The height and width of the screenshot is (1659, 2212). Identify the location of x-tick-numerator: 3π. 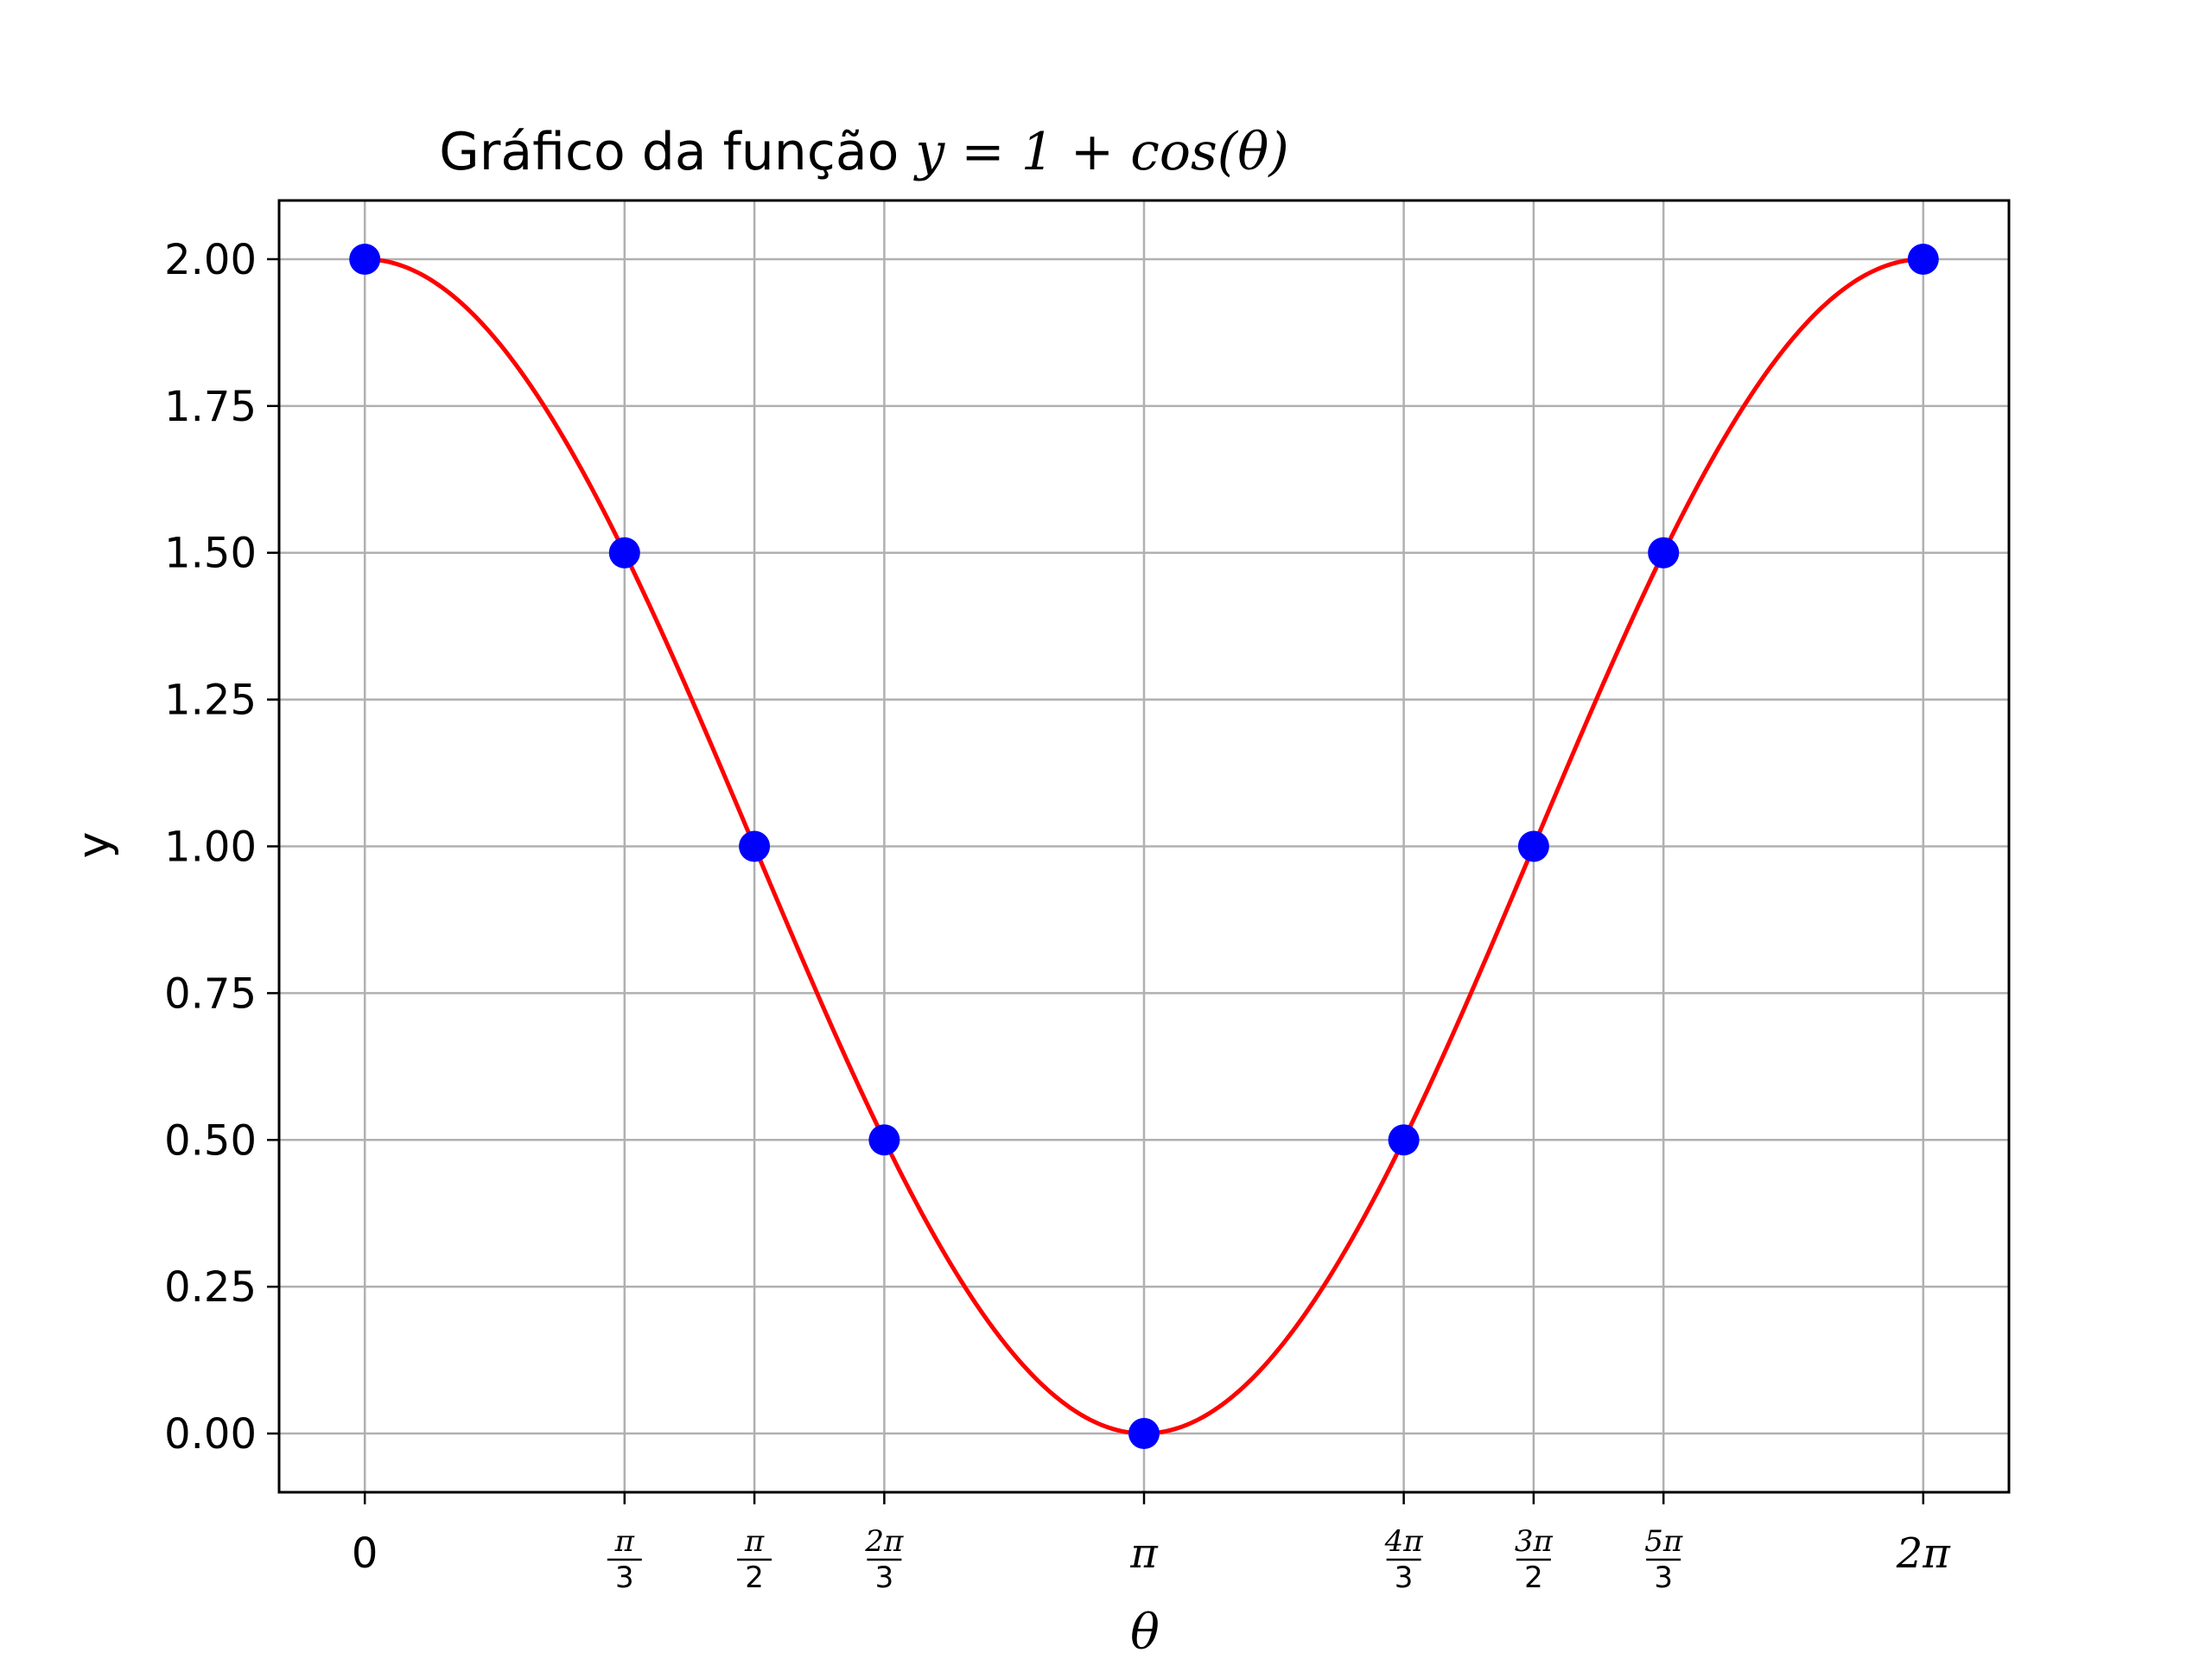
(1534, 1541).